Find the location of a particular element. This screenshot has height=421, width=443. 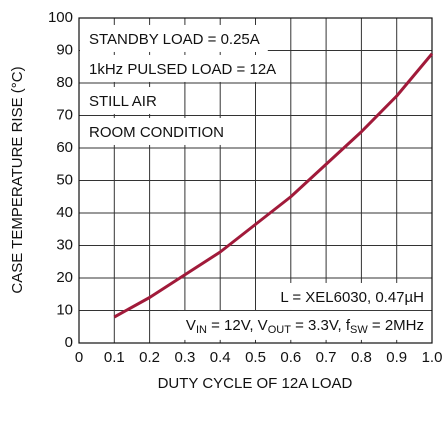

y-axis-label: CASE TEMPERATURE RISE (°C) is located at coordinates (17, 179).